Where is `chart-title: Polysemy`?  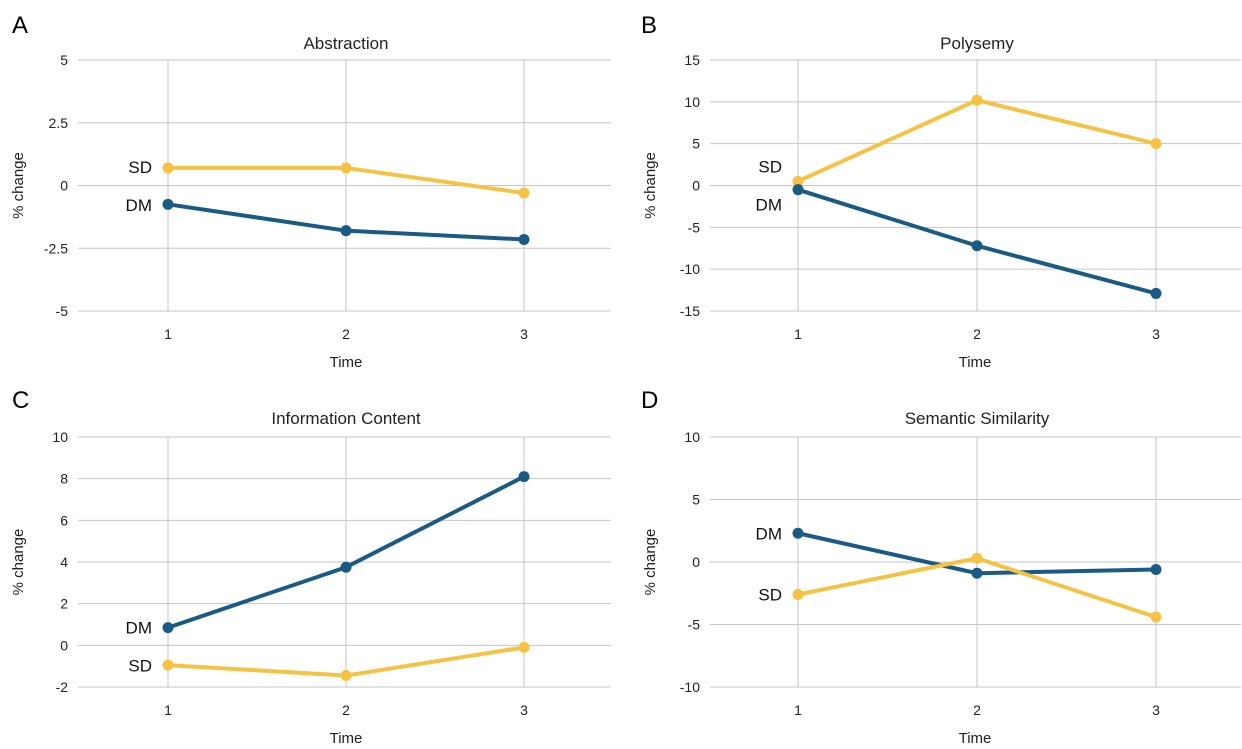 chart-title: Polysemy is located at coordinates (977, 43).